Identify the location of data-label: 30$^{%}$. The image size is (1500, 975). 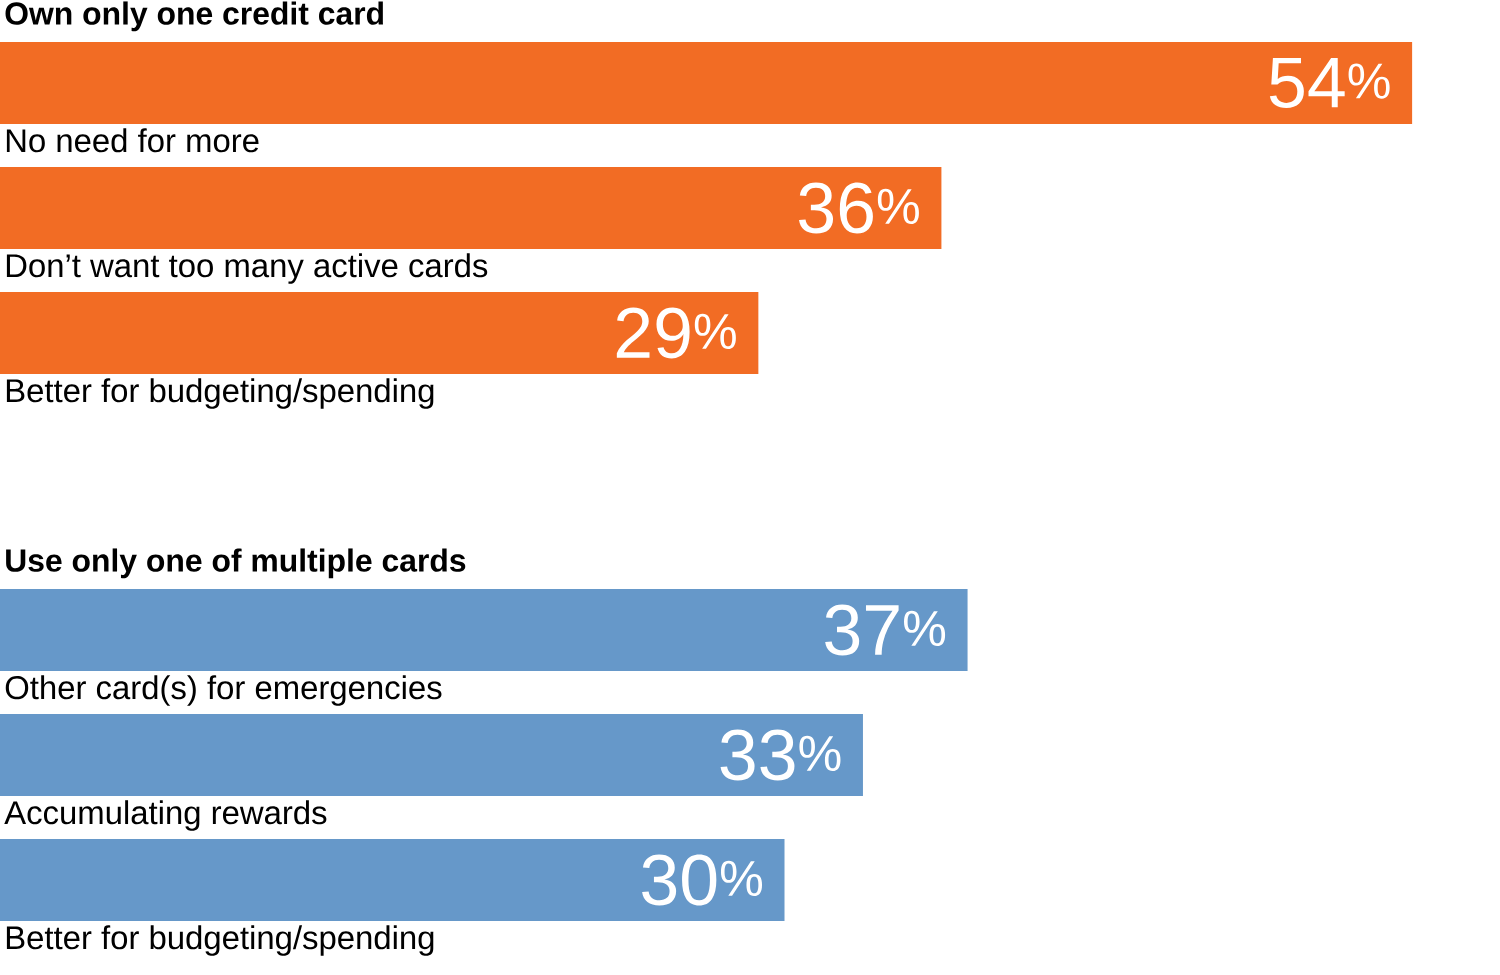
(702, 880).